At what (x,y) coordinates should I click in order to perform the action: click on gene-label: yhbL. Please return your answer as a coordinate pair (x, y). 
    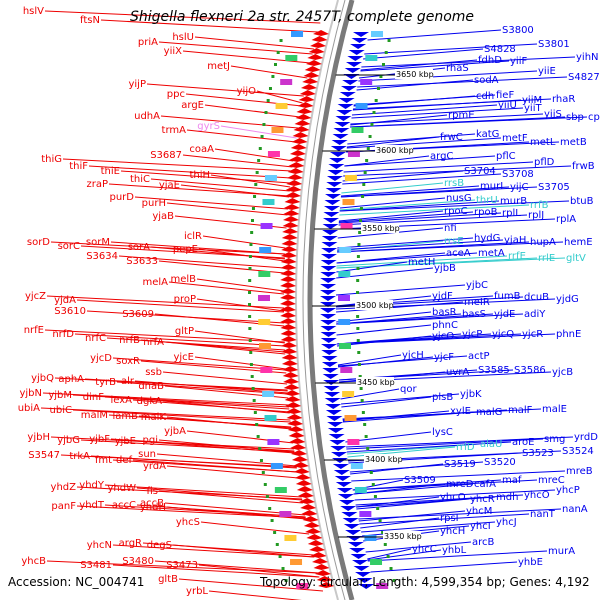
    Looking at the image, I should click on (454, 550).